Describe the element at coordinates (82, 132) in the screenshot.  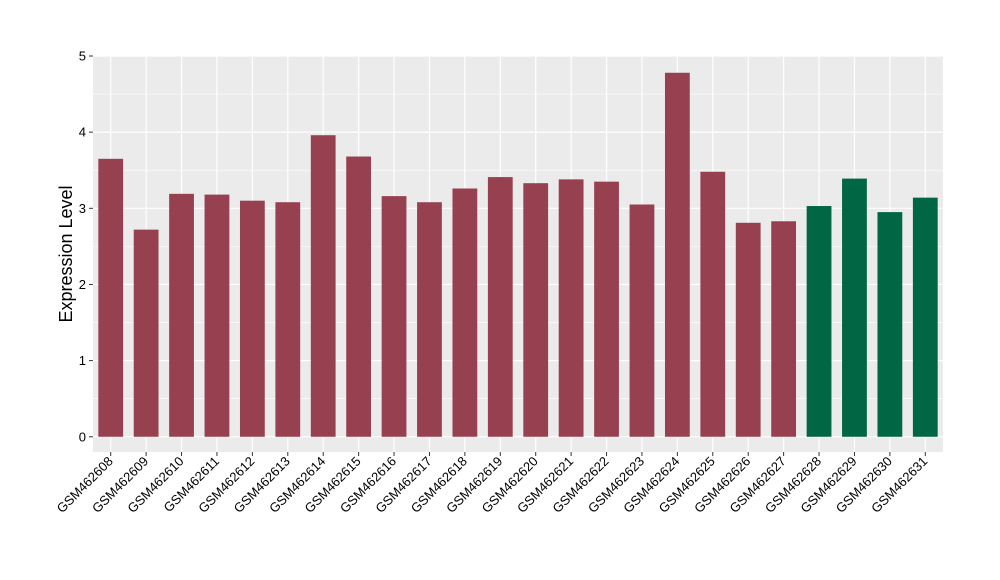
I see `y-tick-label: 4` at that location.